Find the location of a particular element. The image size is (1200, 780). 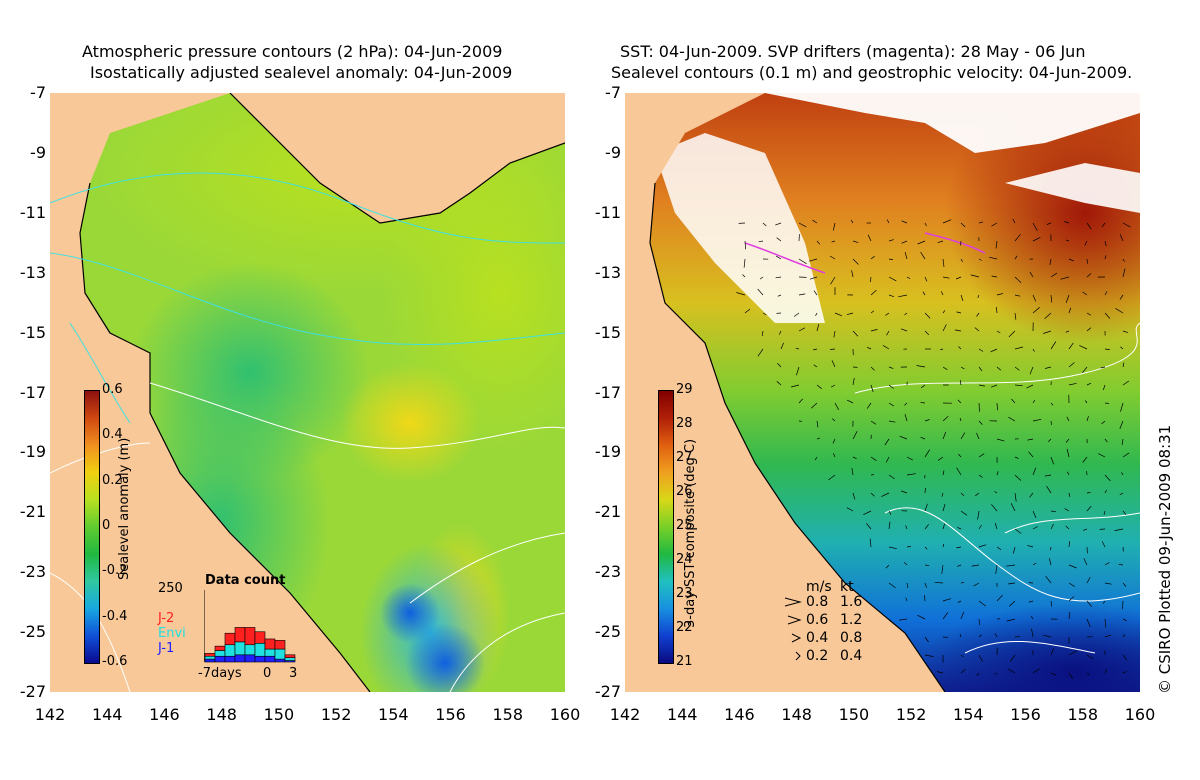

velocity-legend-ms: 0.4 is located at coordinates (817, 638).